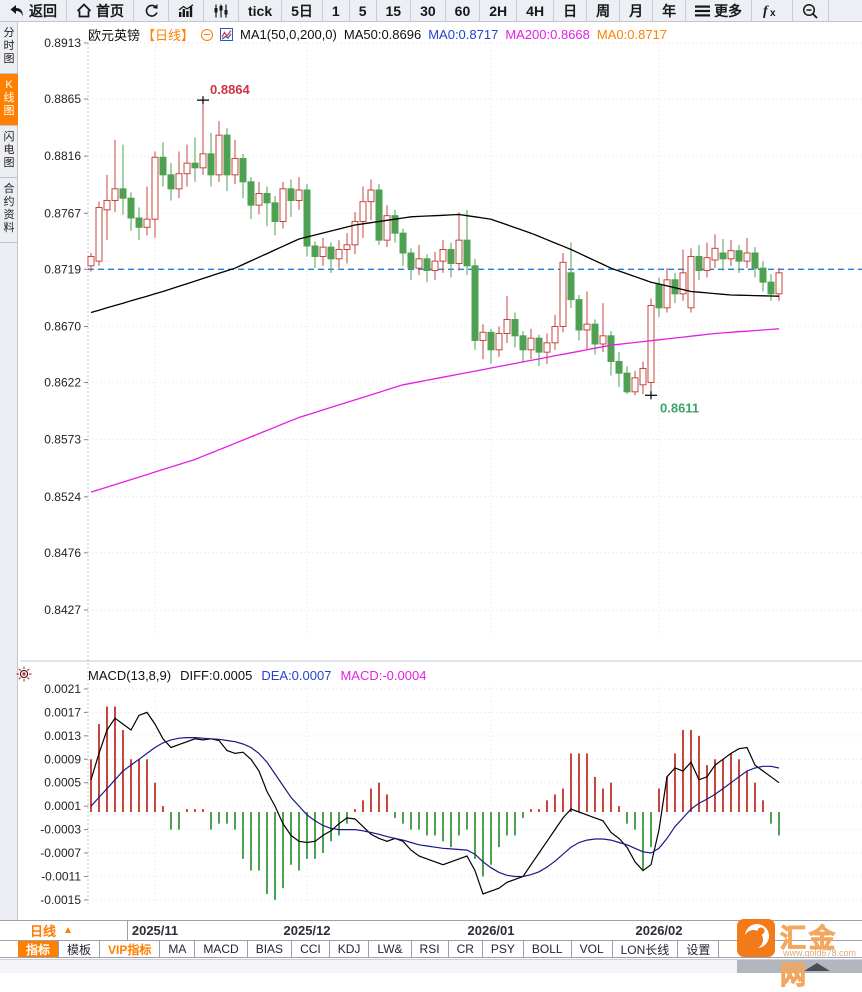  I want to click on toolbar-interval-15-label: 15, so click(393, 10).